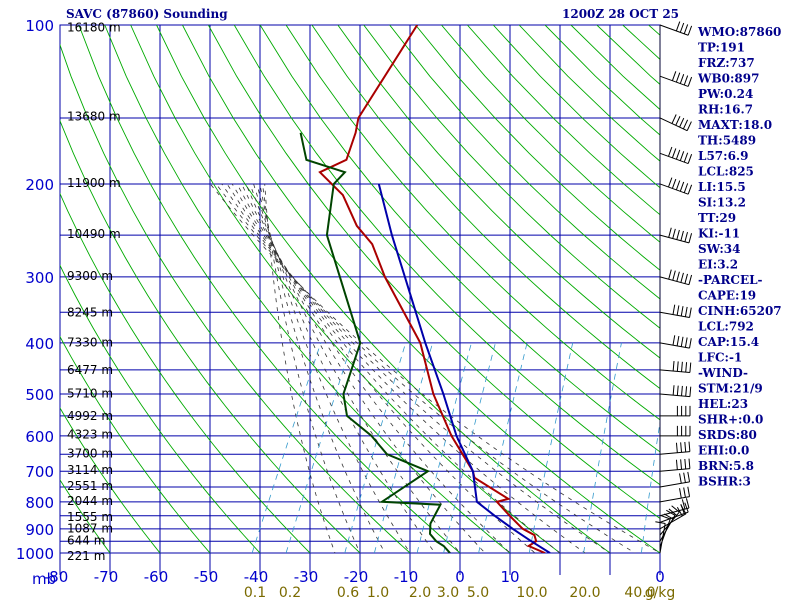  What do you see at coordinates (106, 577) in the screenshot?
I see `temperature-tick-label: -70` at bounding box center [106, 577].